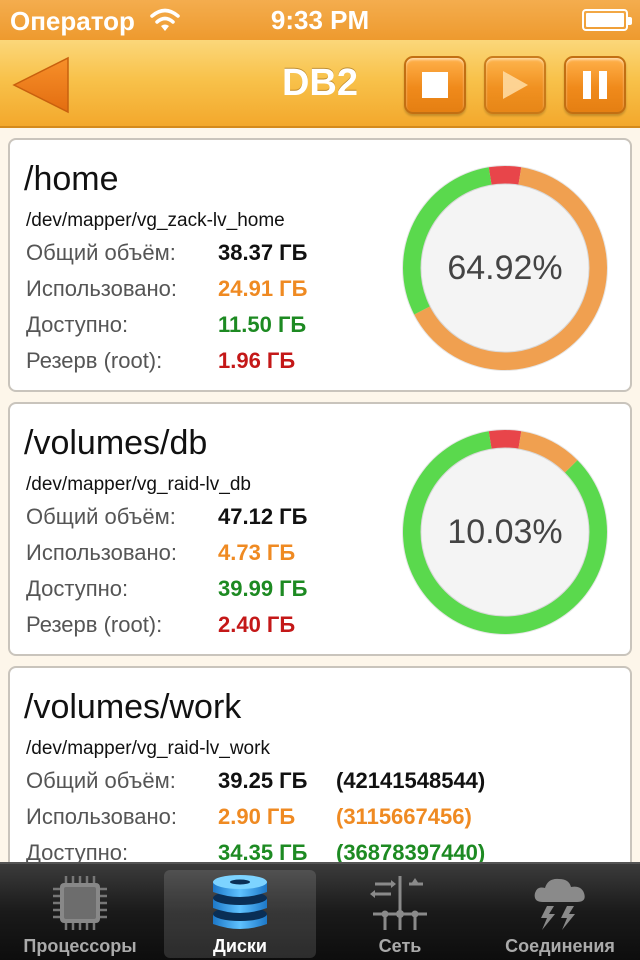 The image size is (640, 960). I want to click on battery-icon, so click(607, 20).